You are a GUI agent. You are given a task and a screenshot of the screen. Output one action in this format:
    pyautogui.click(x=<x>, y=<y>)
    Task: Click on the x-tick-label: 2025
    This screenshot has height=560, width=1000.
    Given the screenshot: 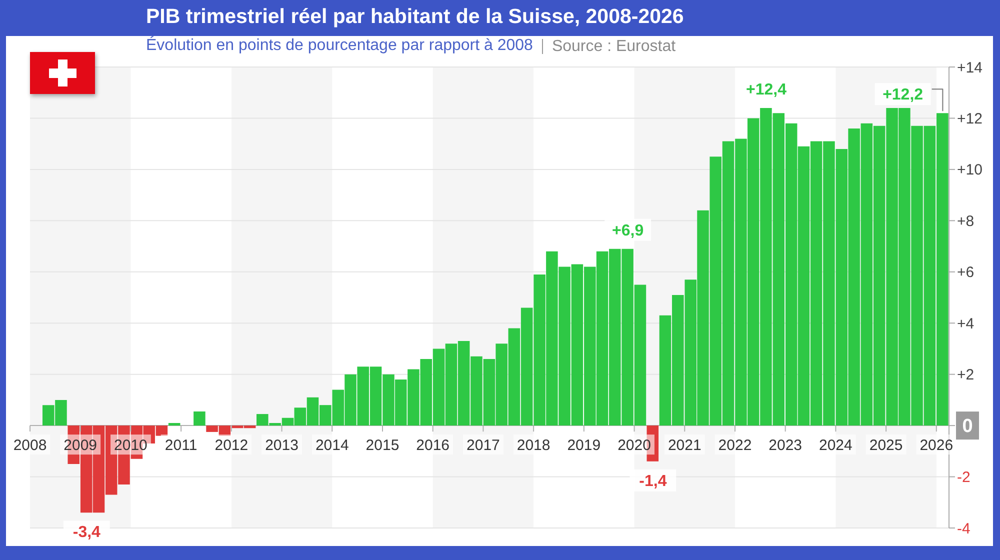 What is the action you would take?
    pyautogui.click(x=886, y=445)
    